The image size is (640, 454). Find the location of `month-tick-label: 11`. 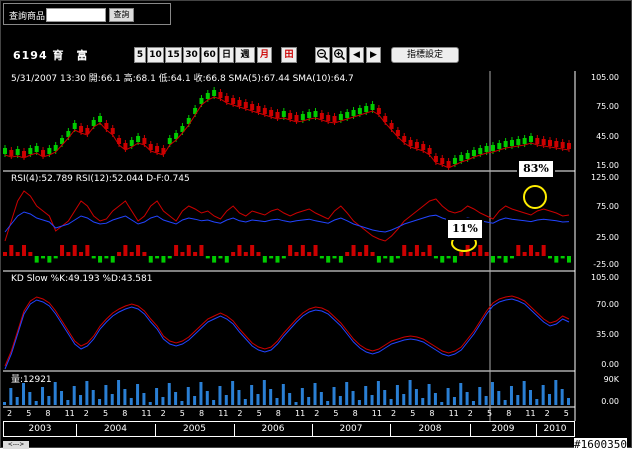

month-tick-label: 11 is located at coordinates (376, 413).